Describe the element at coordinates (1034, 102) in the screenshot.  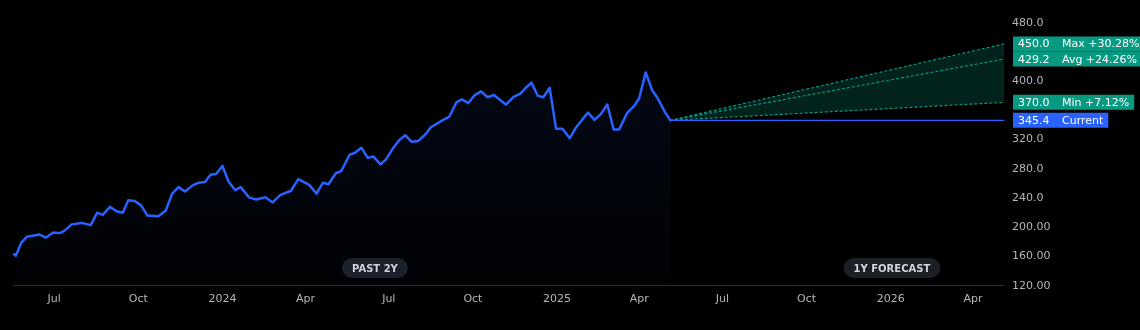
I see `data-label: 370.0` at that location.